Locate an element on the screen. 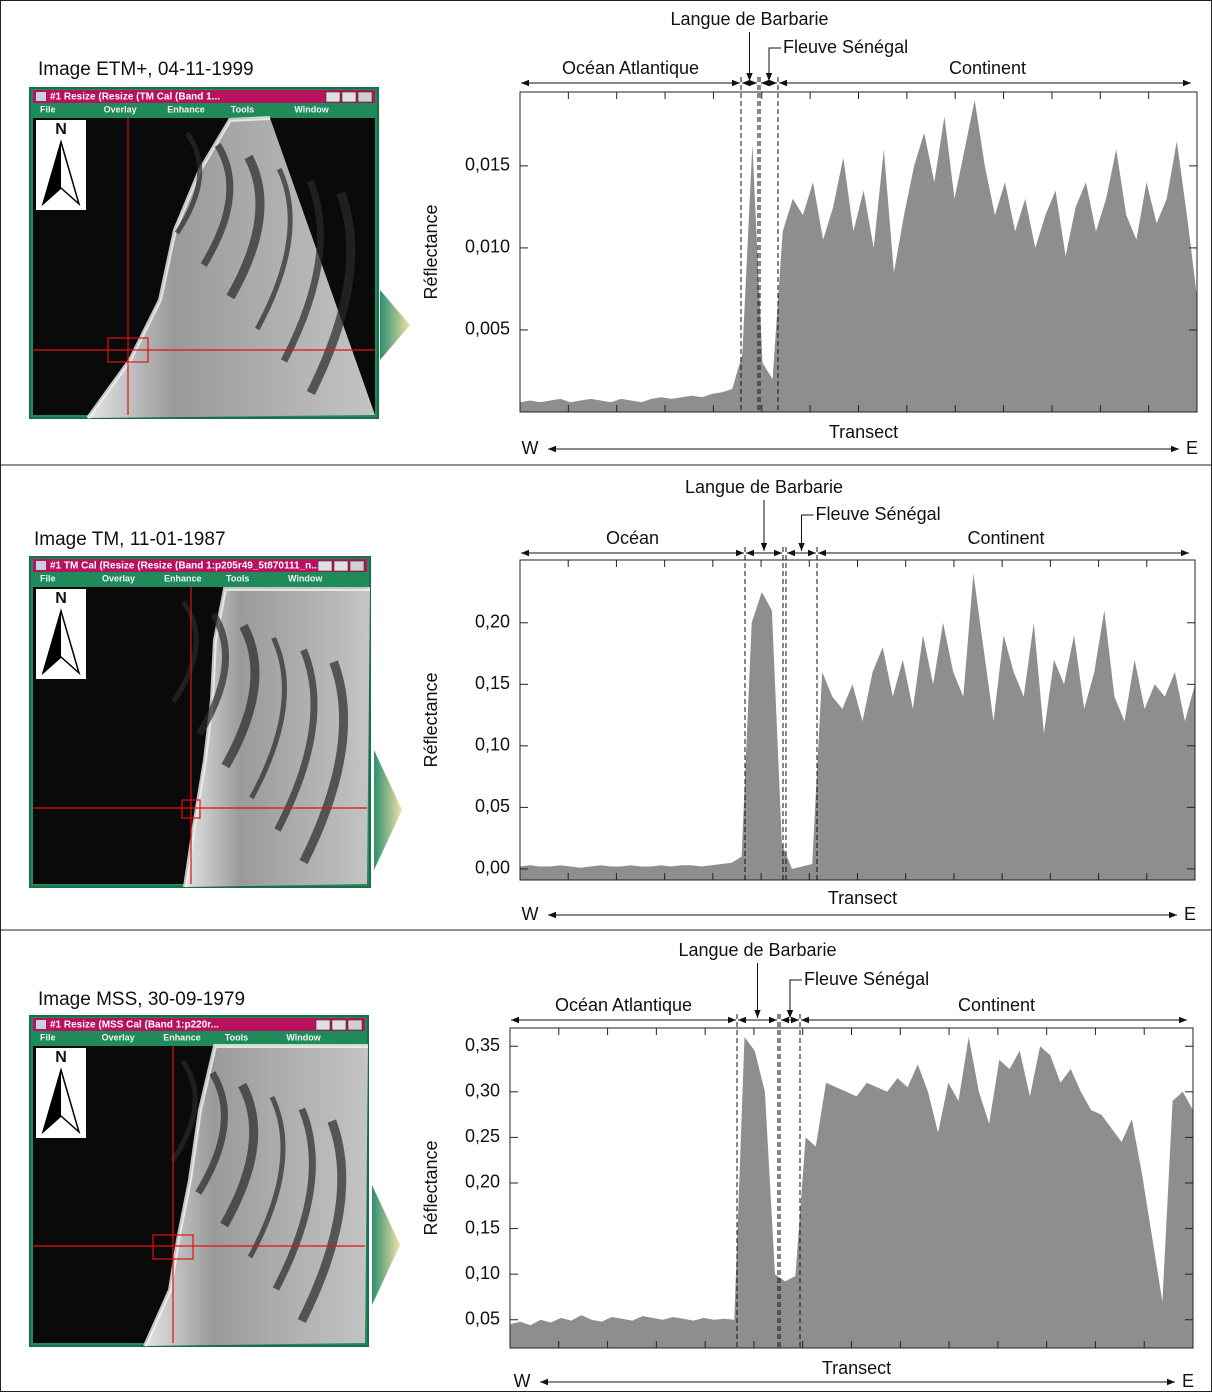 The height and width of the screenshot is (1392, 1212). y-tick-label: 0,25 is located at coordinates (482, 1136).